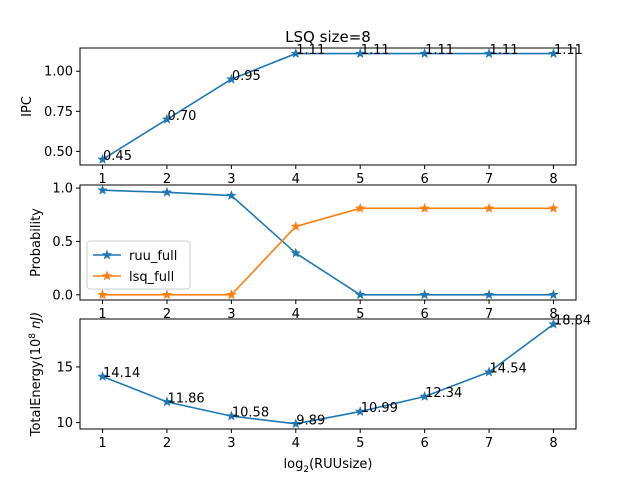  I want to click on legend-box, so click(138, 265).